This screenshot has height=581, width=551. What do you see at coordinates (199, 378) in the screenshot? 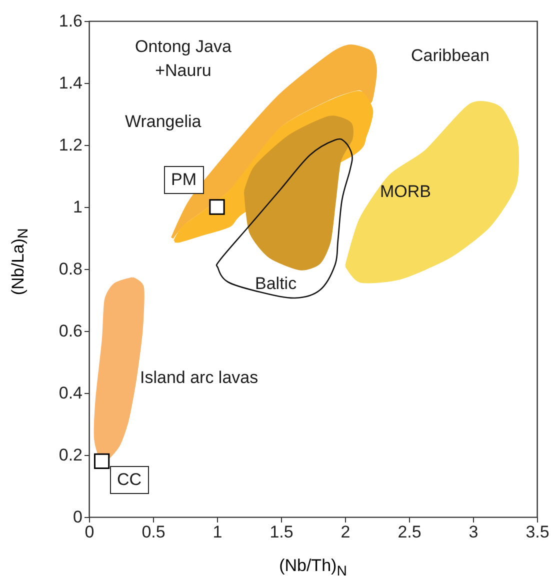
I see `annotation: Island arc lavas` at bounding box center [199, 378].